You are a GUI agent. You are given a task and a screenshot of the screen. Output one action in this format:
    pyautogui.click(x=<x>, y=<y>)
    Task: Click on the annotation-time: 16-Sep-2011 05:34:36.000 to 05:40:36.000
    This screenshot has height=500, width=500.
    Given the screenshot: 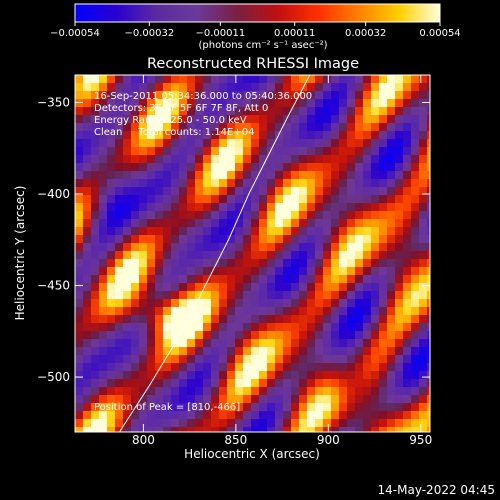 What is the action you would take?
    pyautogui.click(x=203, y=96)
    